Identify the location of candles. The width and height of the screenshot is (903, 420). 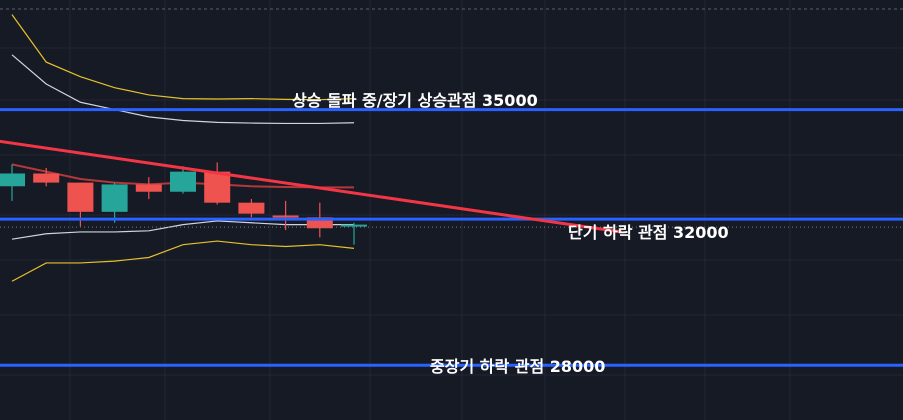
(183, 203).